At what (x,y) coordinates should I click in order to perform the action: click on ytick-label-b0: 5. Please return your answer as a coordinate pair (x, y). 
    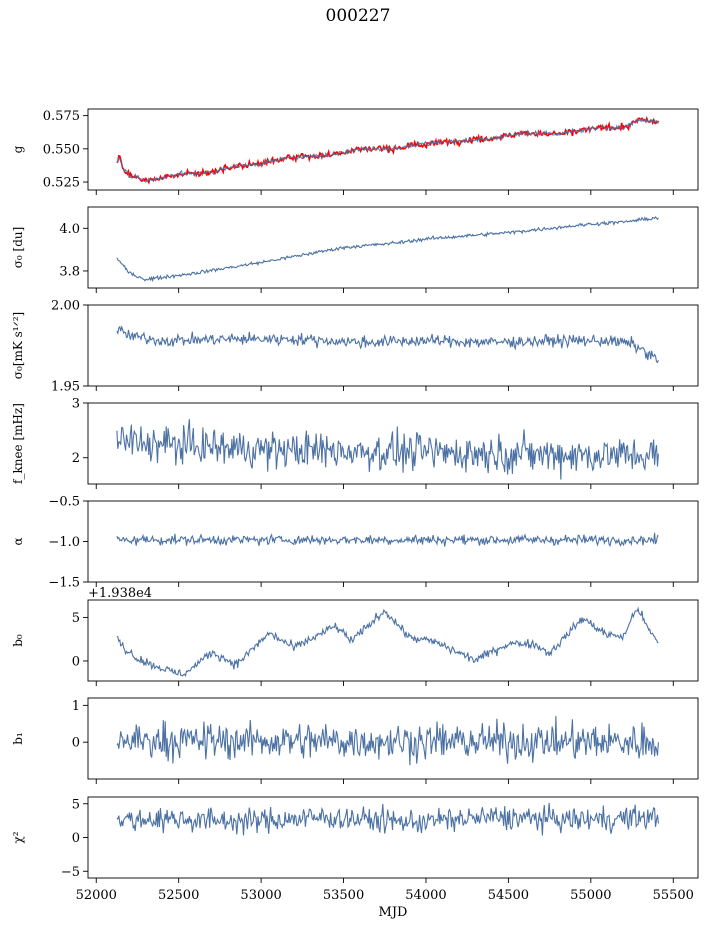
    Looking at the image, I should click on (76, 618).